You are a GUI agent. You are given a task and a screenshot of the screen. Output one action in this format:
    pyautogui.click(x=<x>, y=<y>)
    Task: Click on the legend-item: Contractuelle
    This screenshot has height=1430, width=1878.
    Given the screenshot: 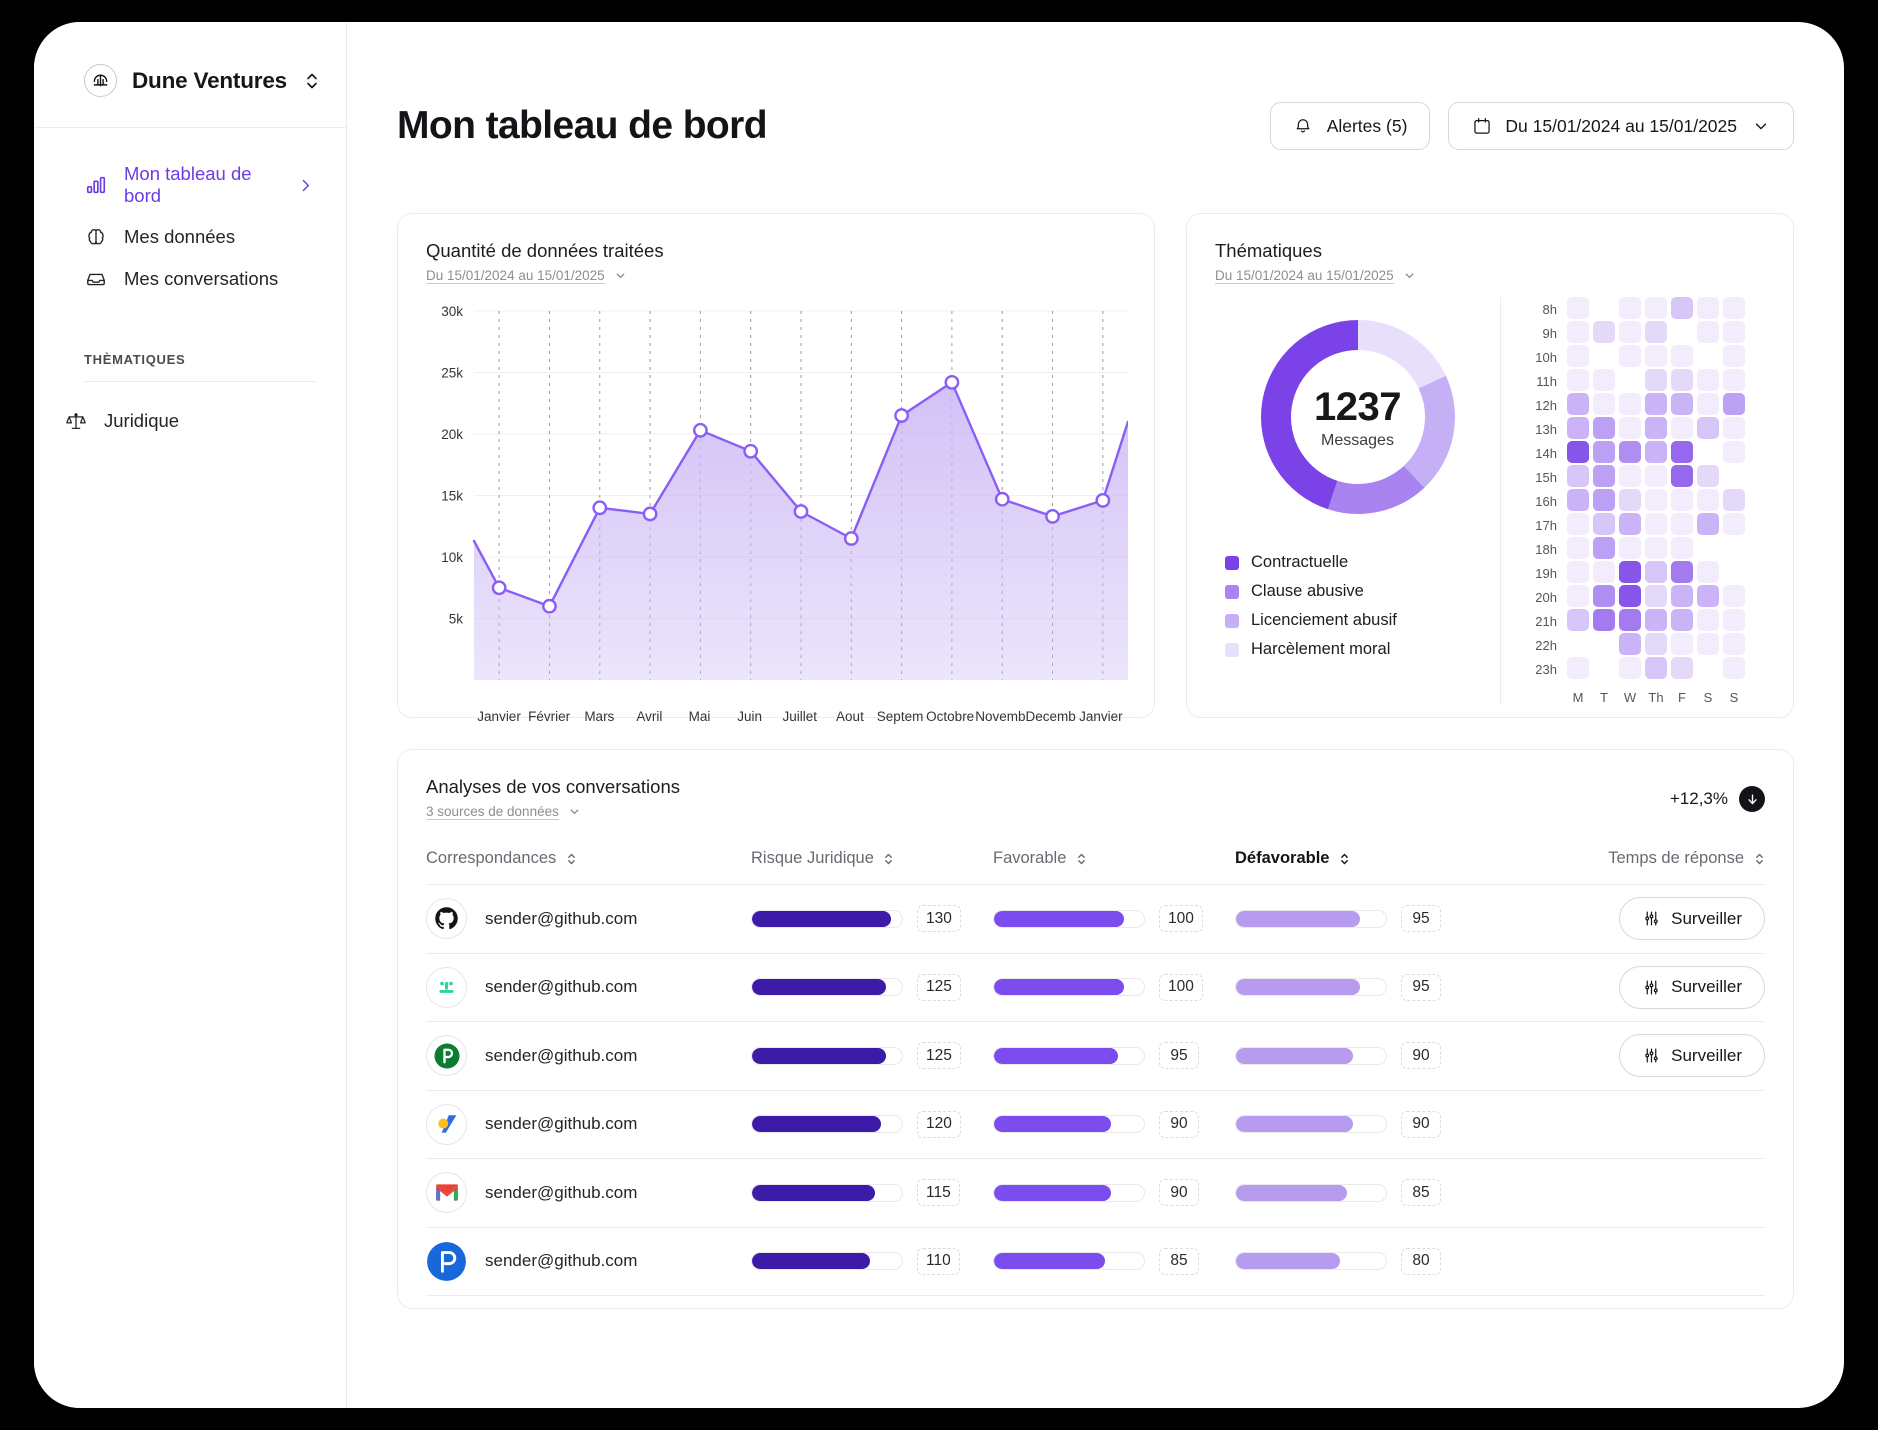 What is the action you would take?
    pyautogui.click(x=1311, y=562)
    